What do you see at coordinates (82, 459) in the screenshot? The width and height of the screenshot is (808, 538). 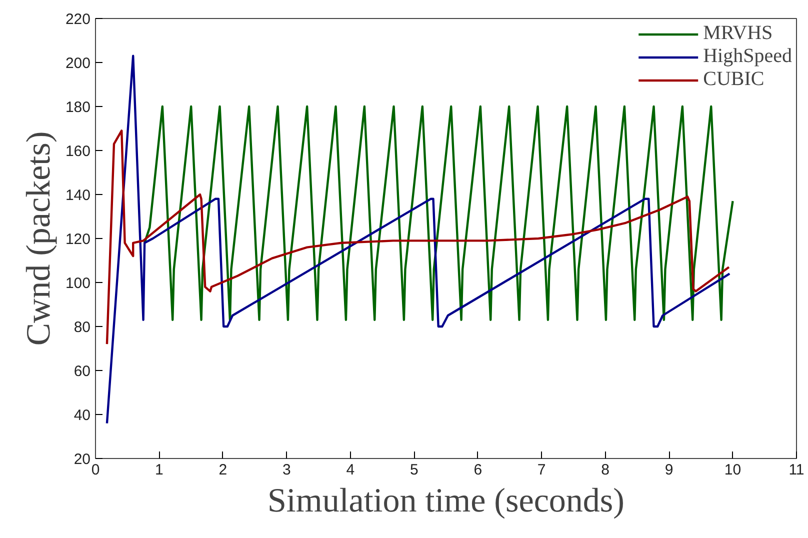 I see `y-tick-label: 20` at bounding box center [82, 459].